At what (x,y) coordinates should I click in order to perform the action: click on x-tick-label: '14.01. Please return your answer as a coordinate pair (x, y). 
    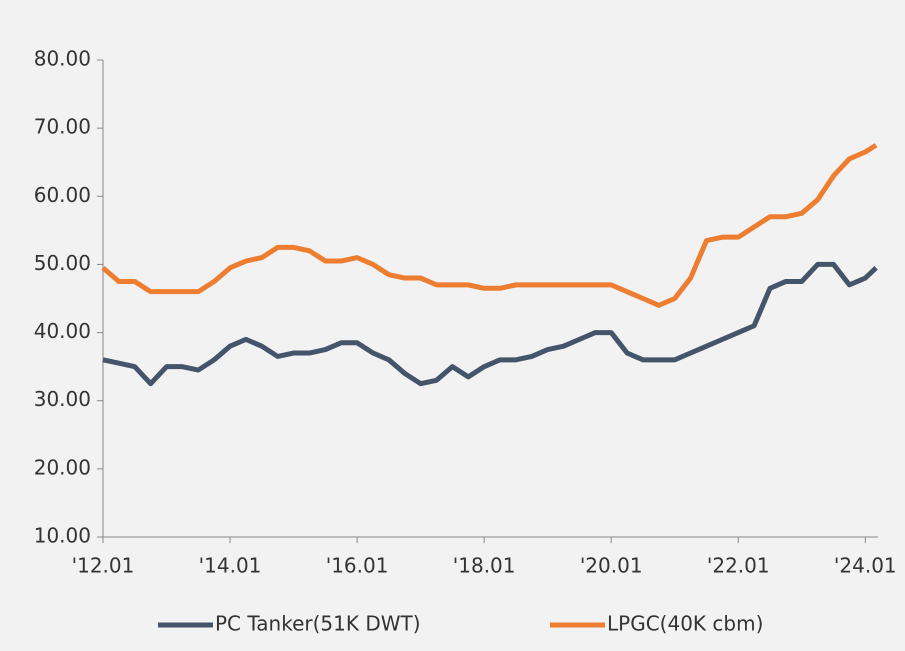
    Looking at the image, I should click on (230, 566).